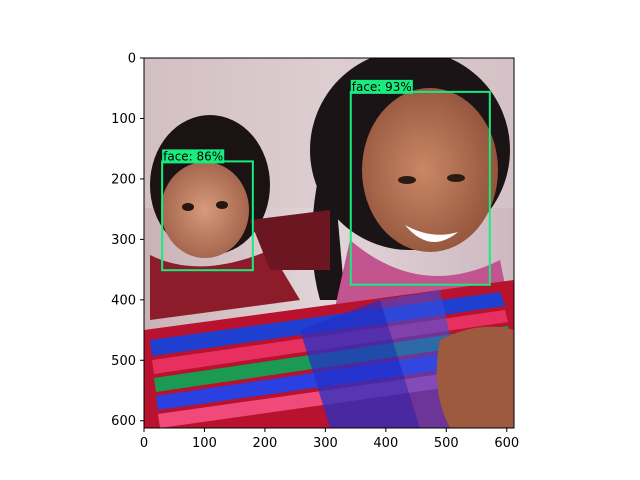 This screenshot has width=640, height=480. Describe the element at coordinates (123, 179) in the screenshot. I see `y-tick-label: 200` at that location.